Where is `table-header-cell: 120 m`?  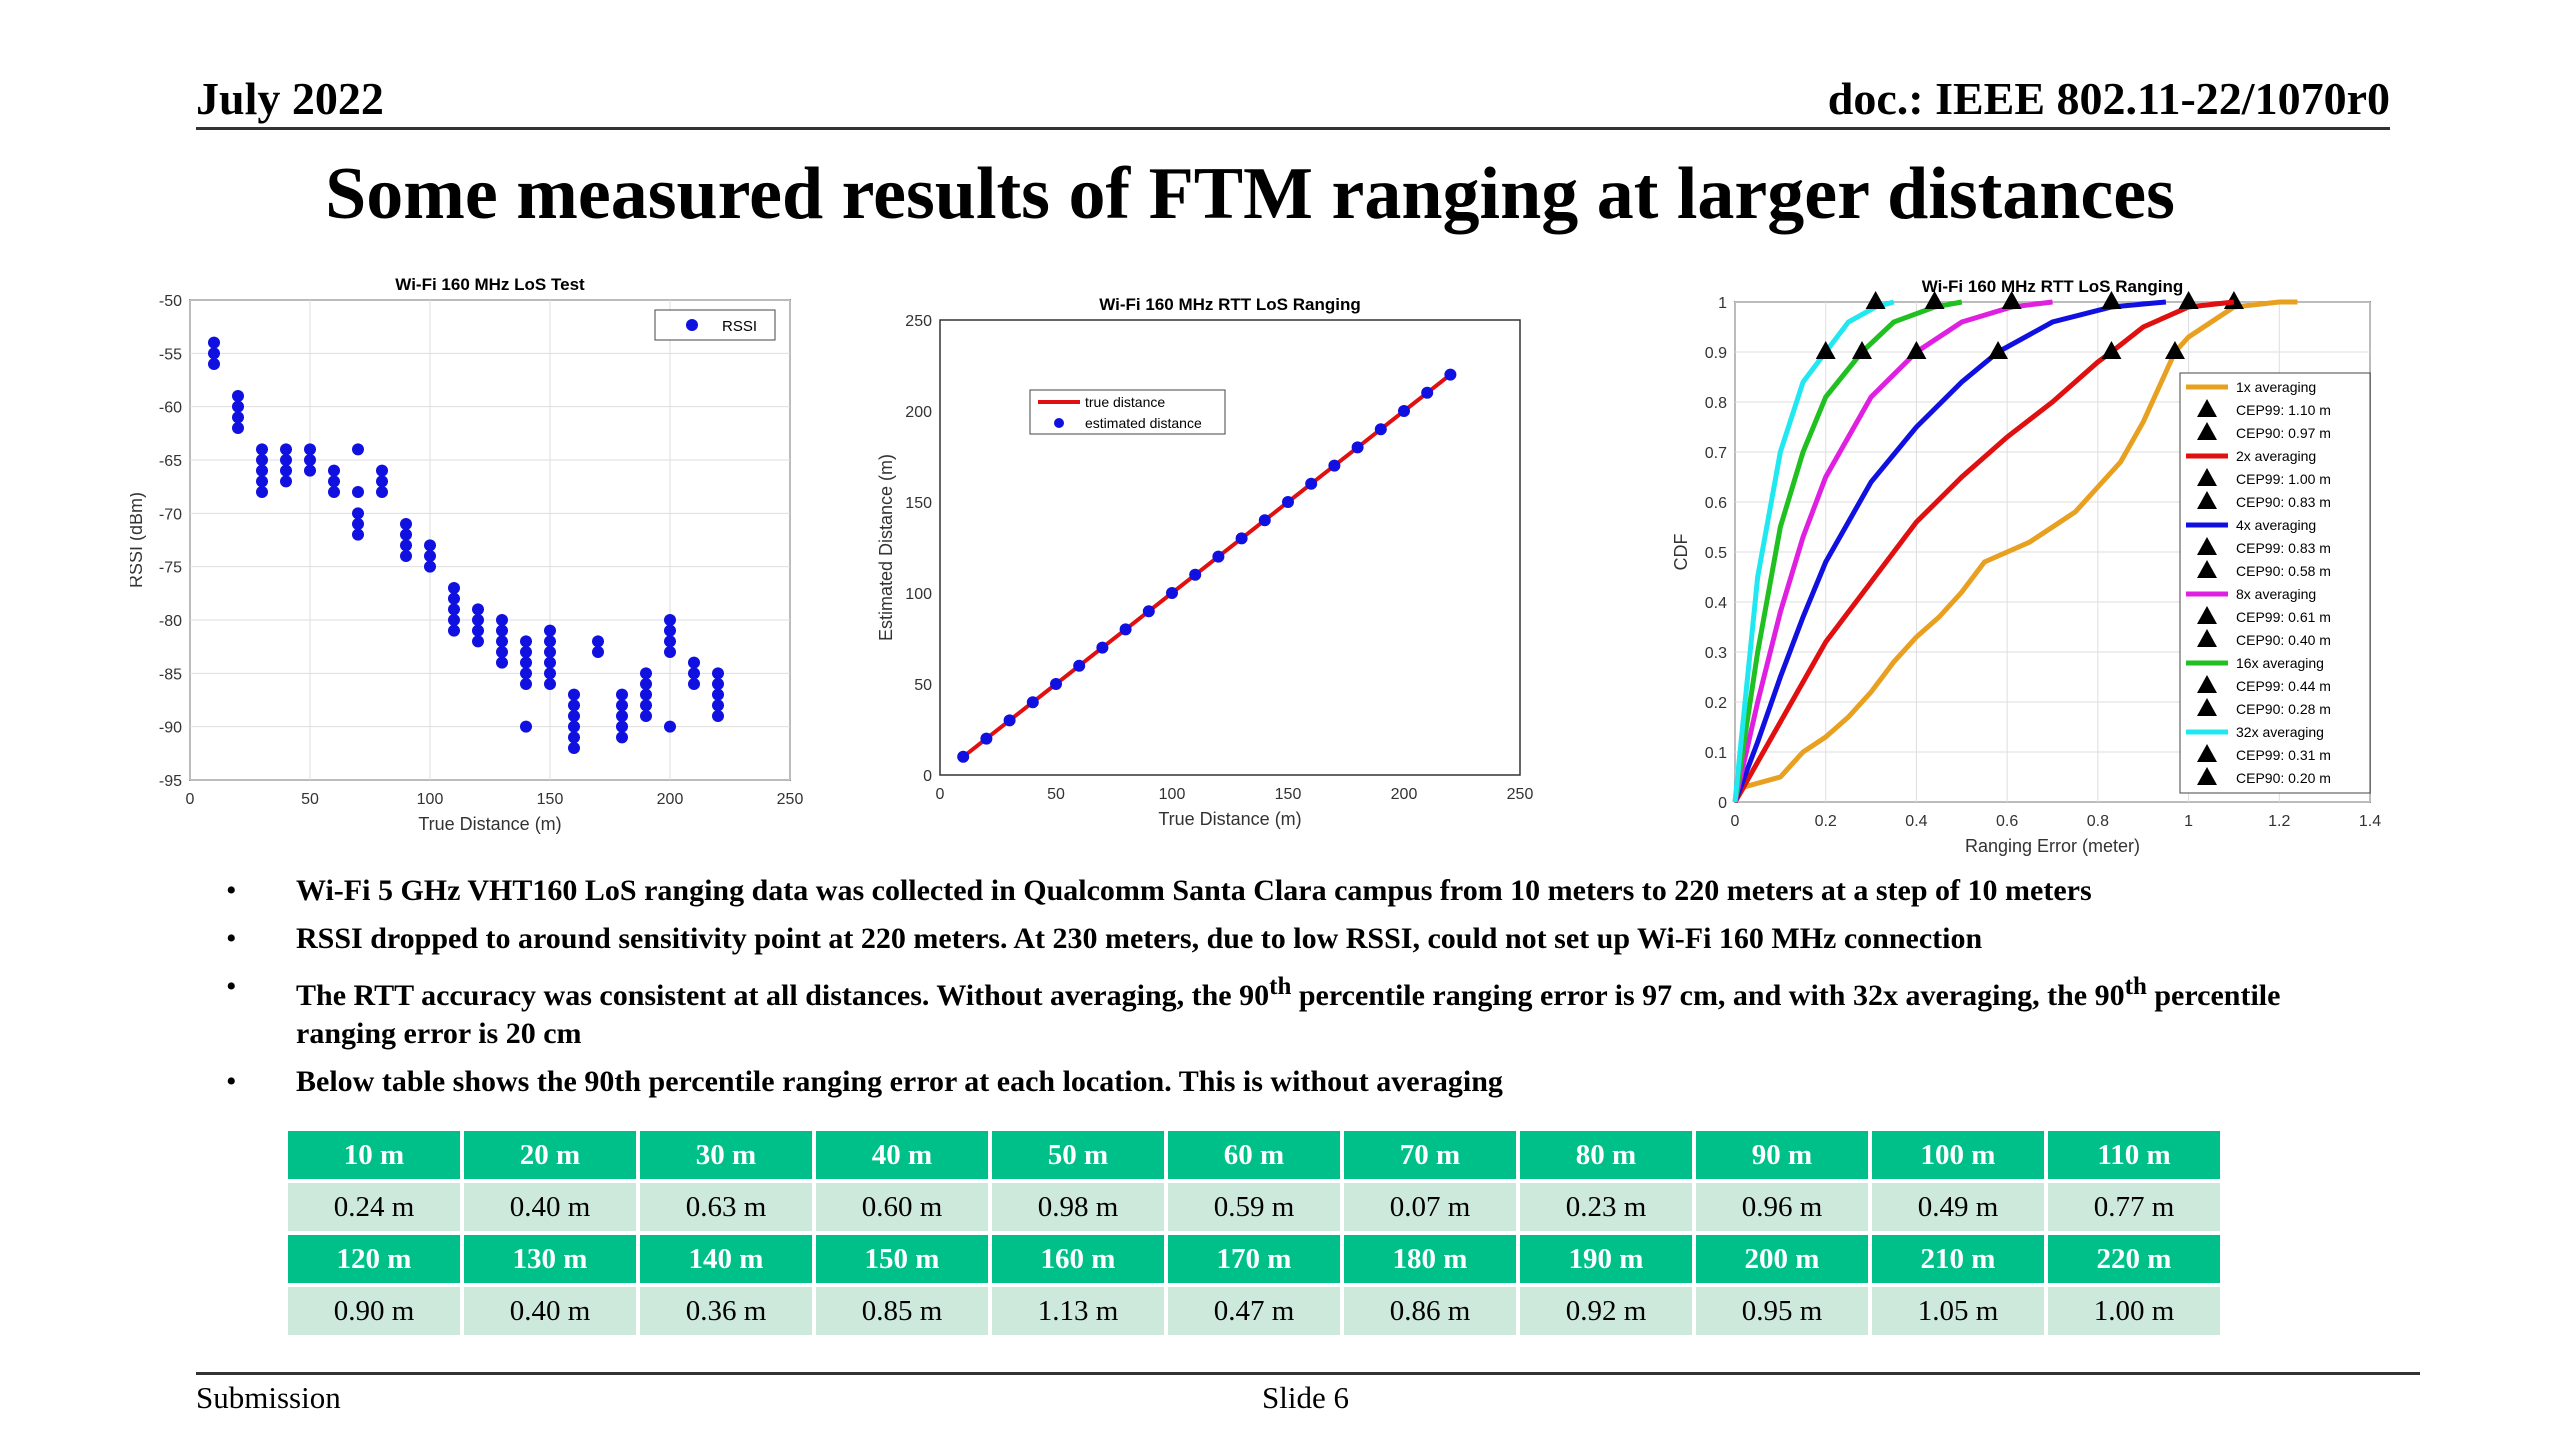
table-header-cell: 120 m is located at coordinates (374, 1259).